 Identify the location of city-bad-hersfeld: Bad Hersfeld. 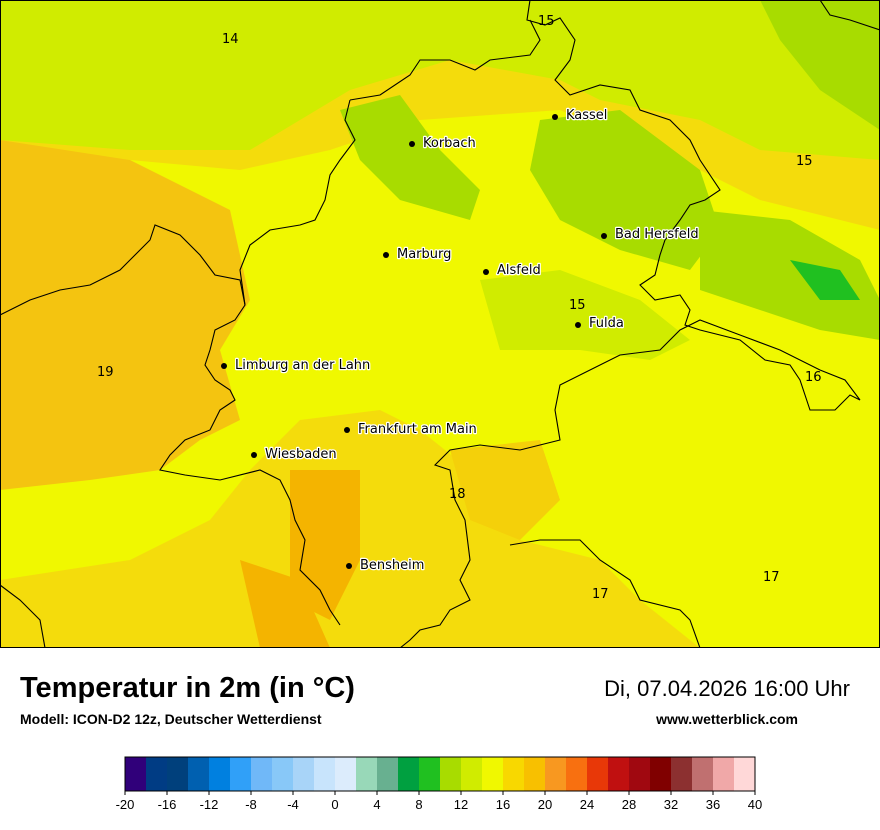
(650, 234).